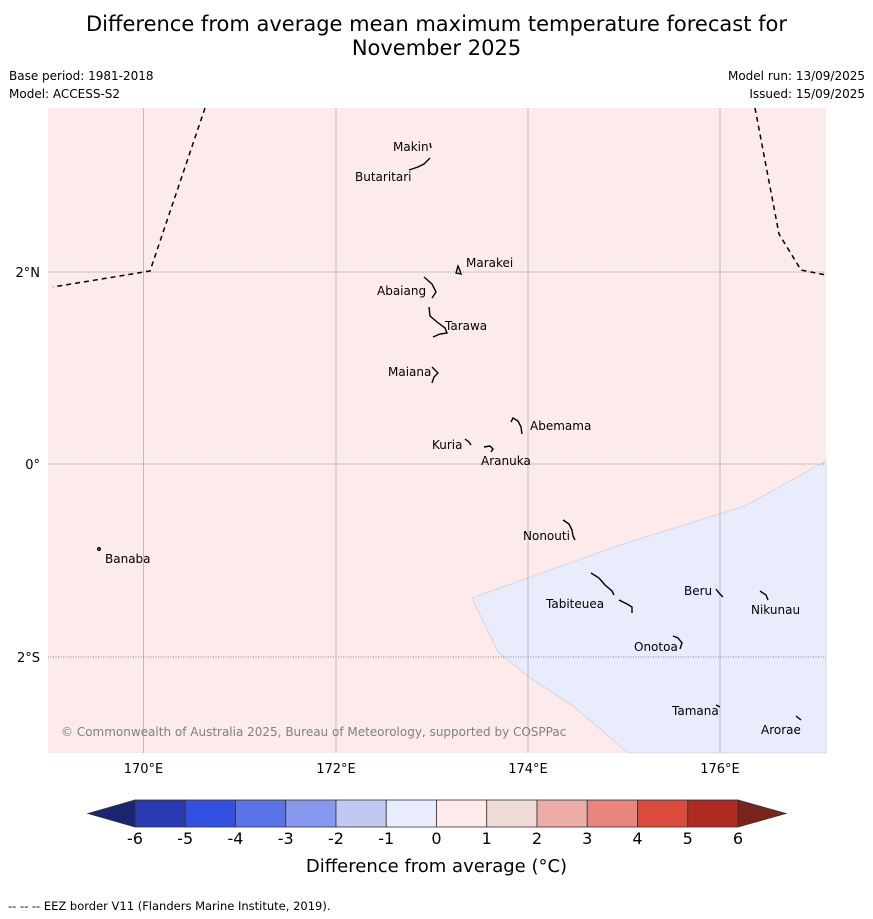 This screenshot has height=919, width=873. Describe the element at coordinates (432, 769) in the screenshot. I see `longitude-labels: 170°E 172°E 174°E 176°E` at that location.